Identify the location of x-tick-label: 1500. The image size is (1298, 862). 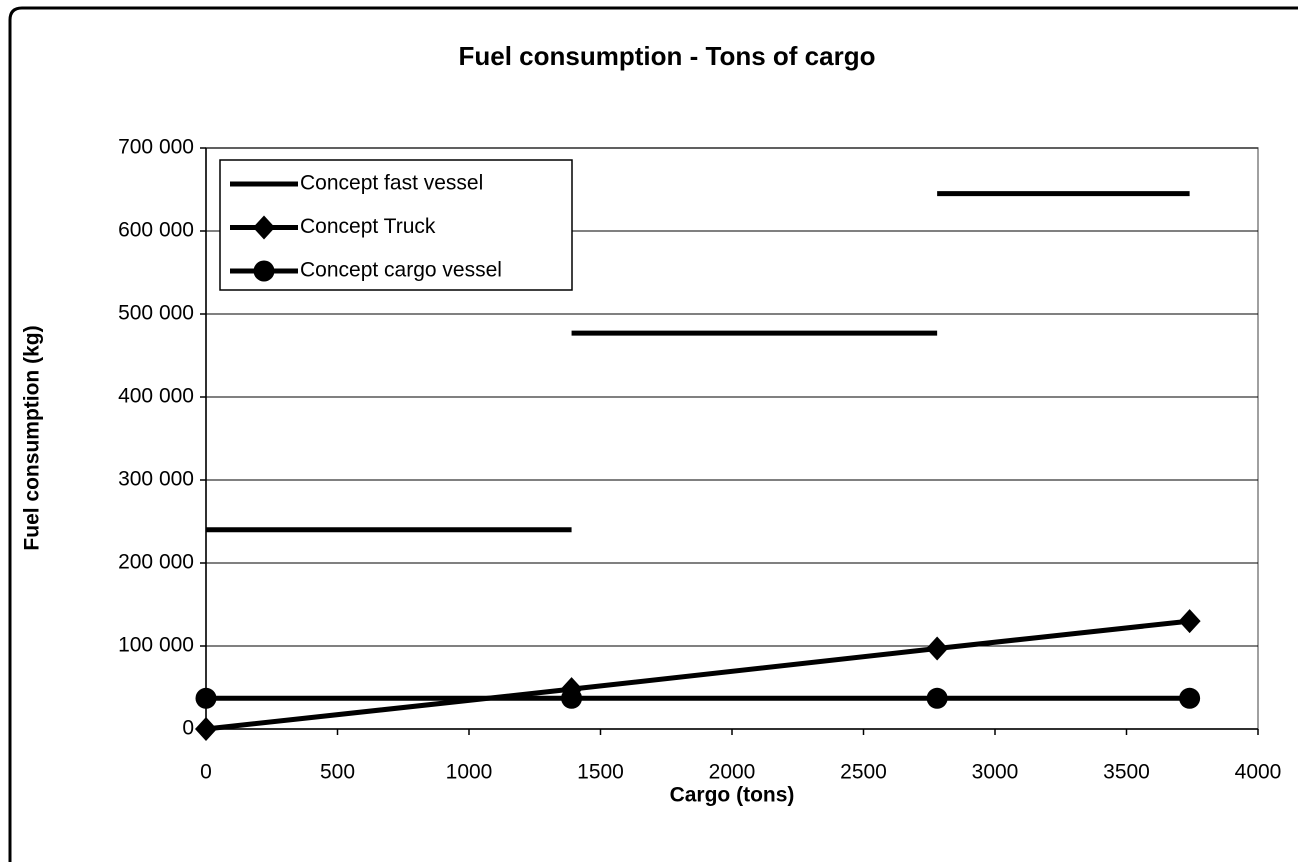
(600, 772).